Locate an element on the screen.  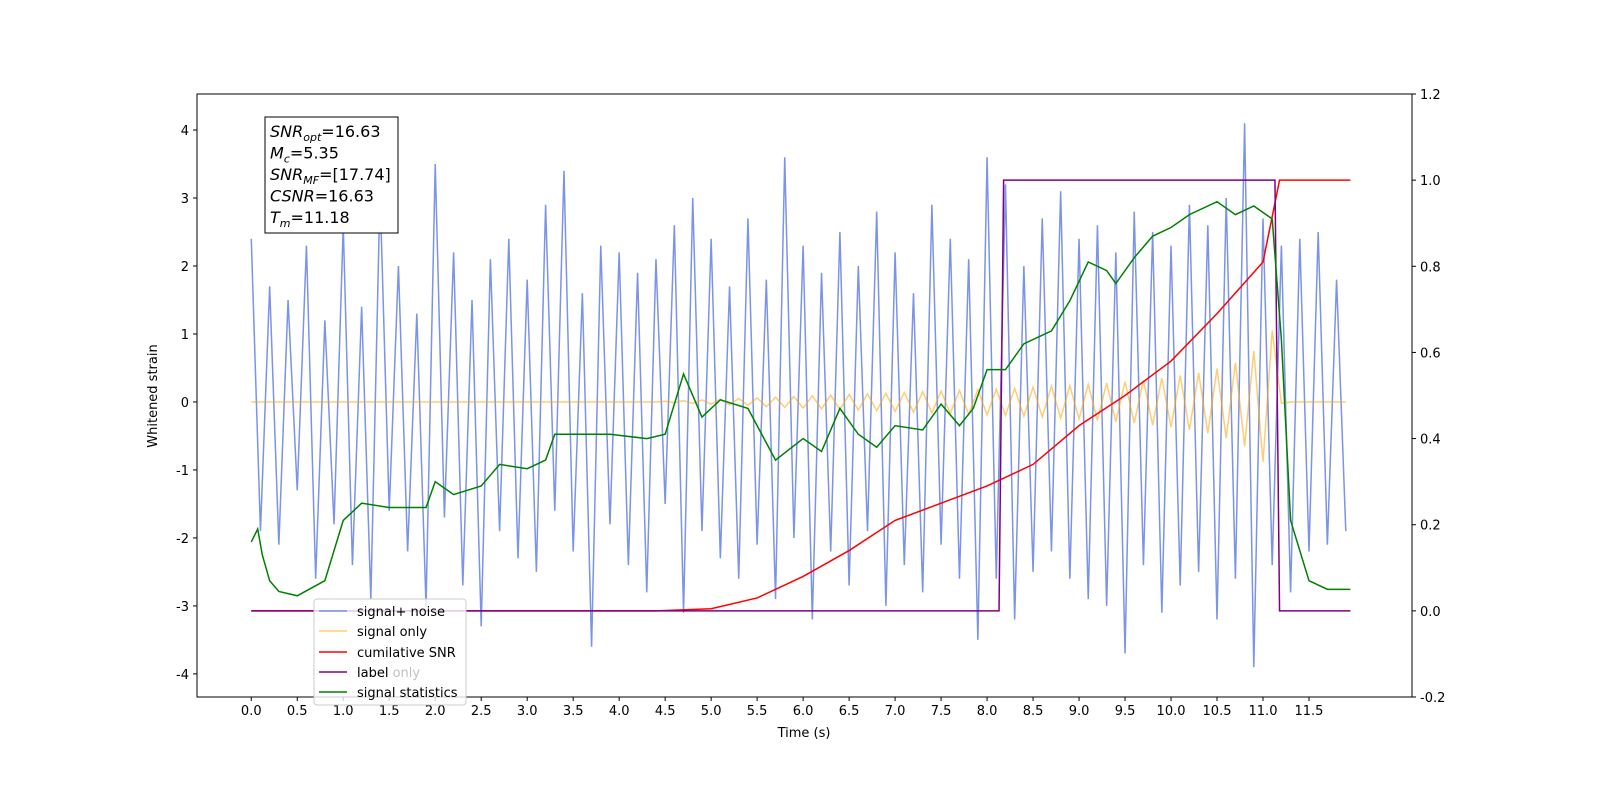
annotation-text: CSNR=16.63 is located at coordinates (322, 196).